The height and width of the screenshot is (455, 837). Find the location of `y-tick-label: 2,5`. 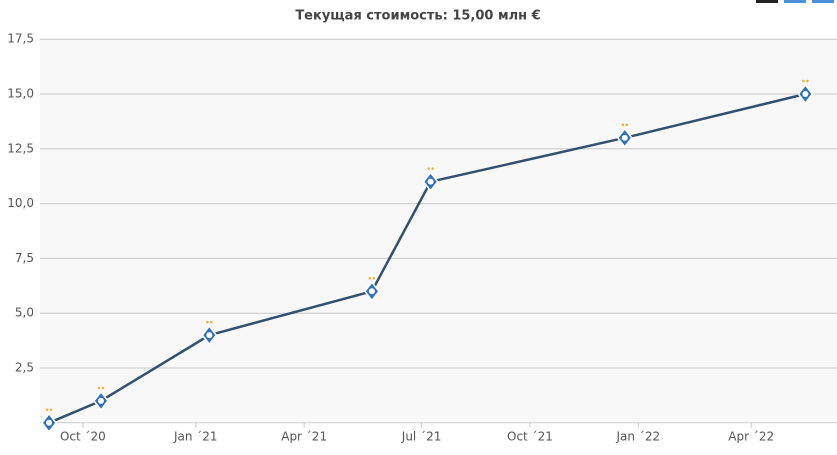

y-tick-label: 2,5 is located at coordinates (24, 368).